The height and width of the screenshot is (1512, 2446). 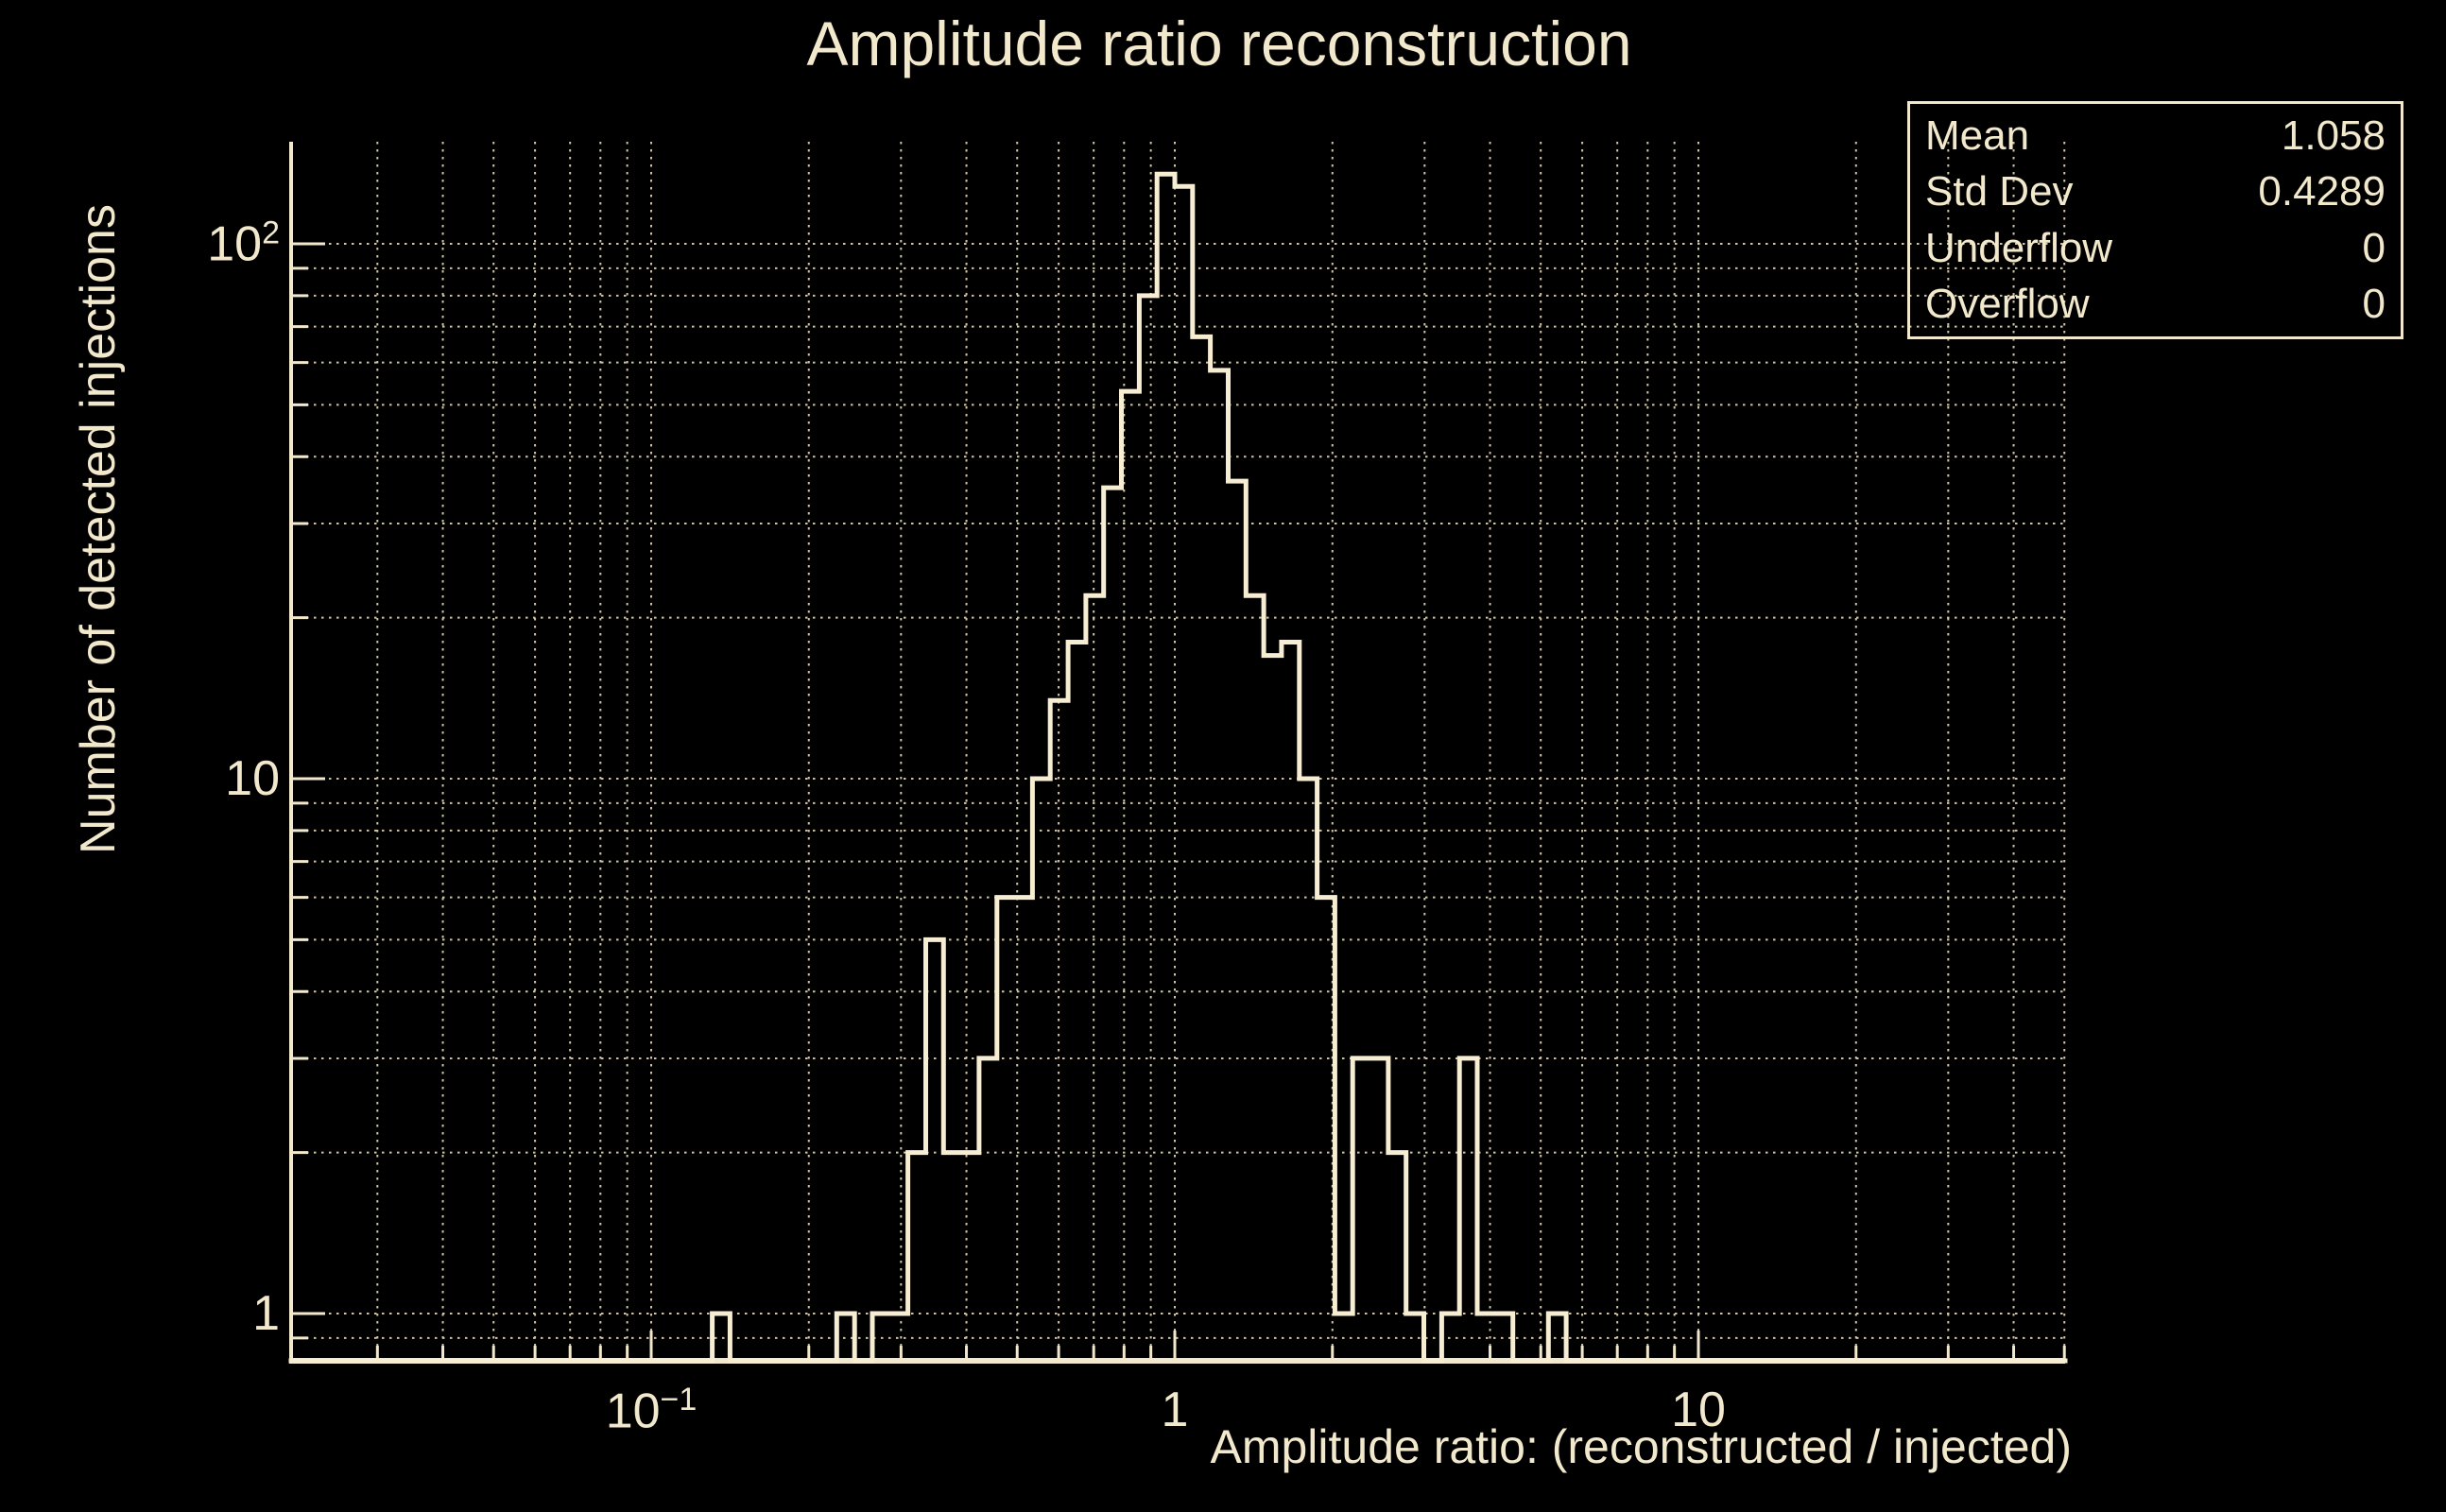 What do you see at coordinates (679, 1400) in the screenshot?
I see `tick-label-exponent: −1` at bounding box center [679, 1400].